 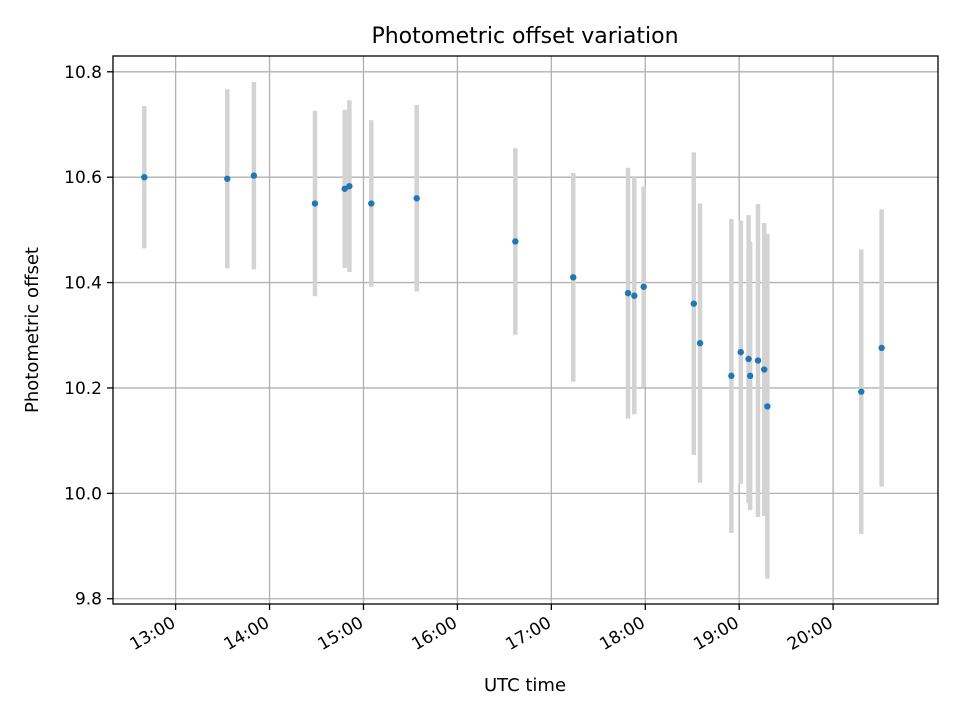 I want to click on y-tick-label: 10.4, so click(x=83, y=284).